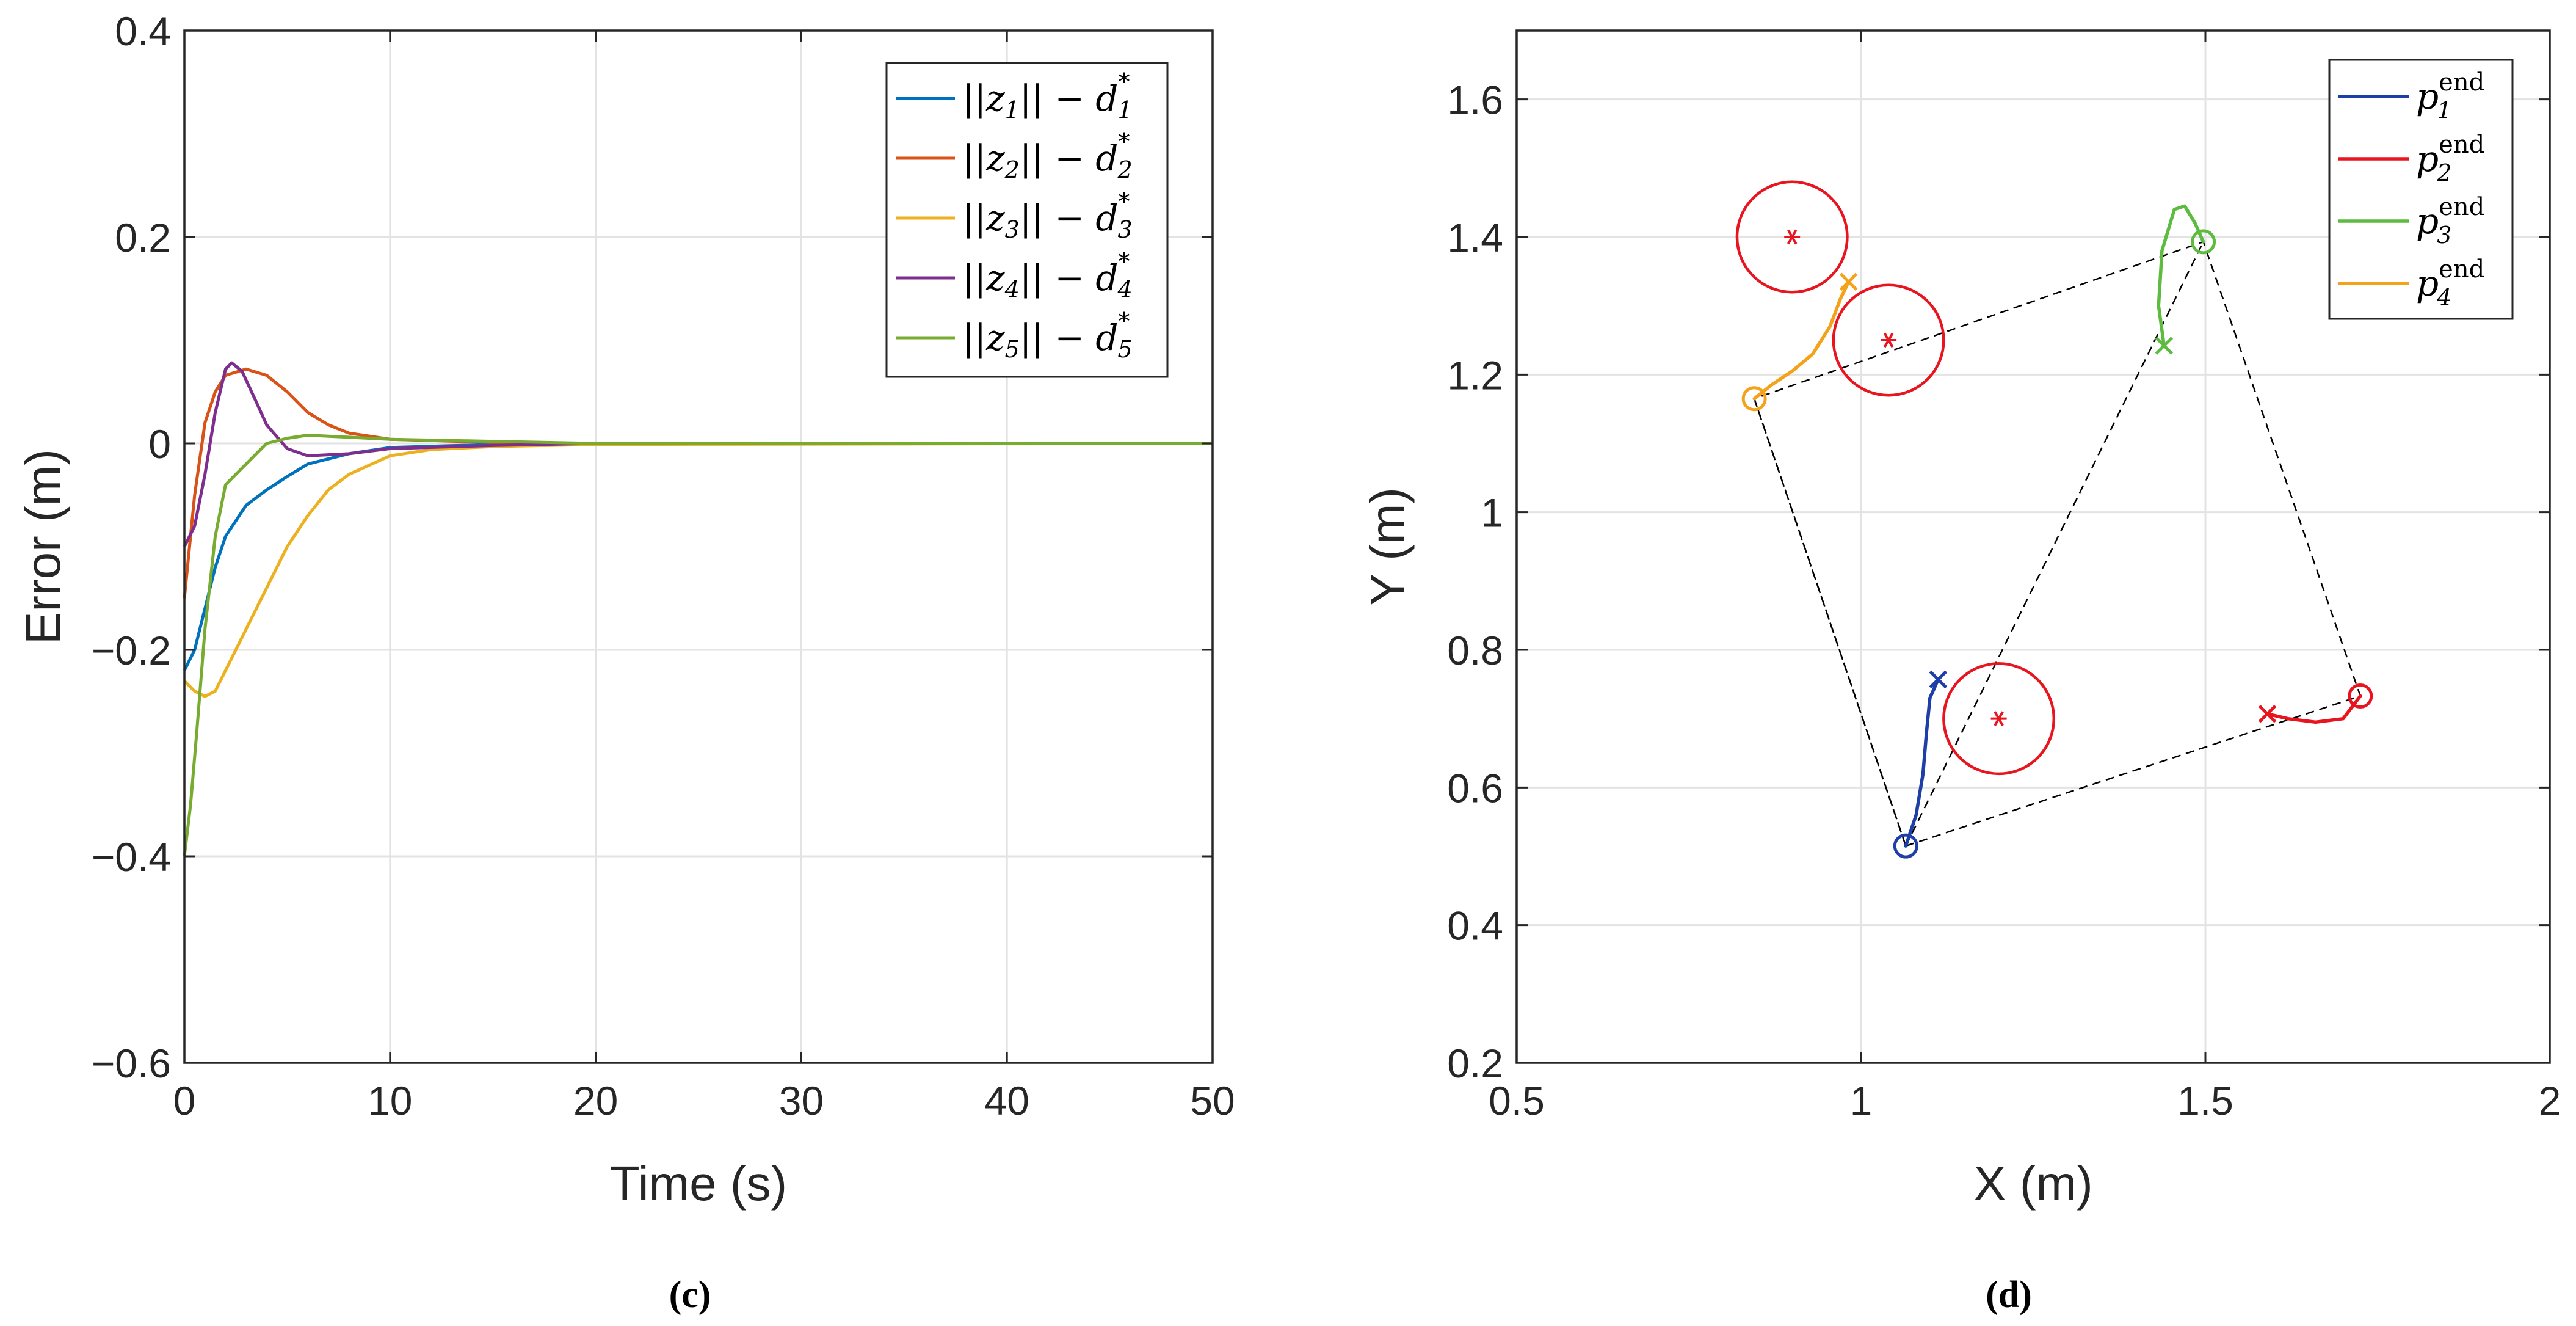  What do you see at coordinates (2550, 1100) in the screenshot?
I see `x-tick-label: 2` at bounding box center [2550, 1100].